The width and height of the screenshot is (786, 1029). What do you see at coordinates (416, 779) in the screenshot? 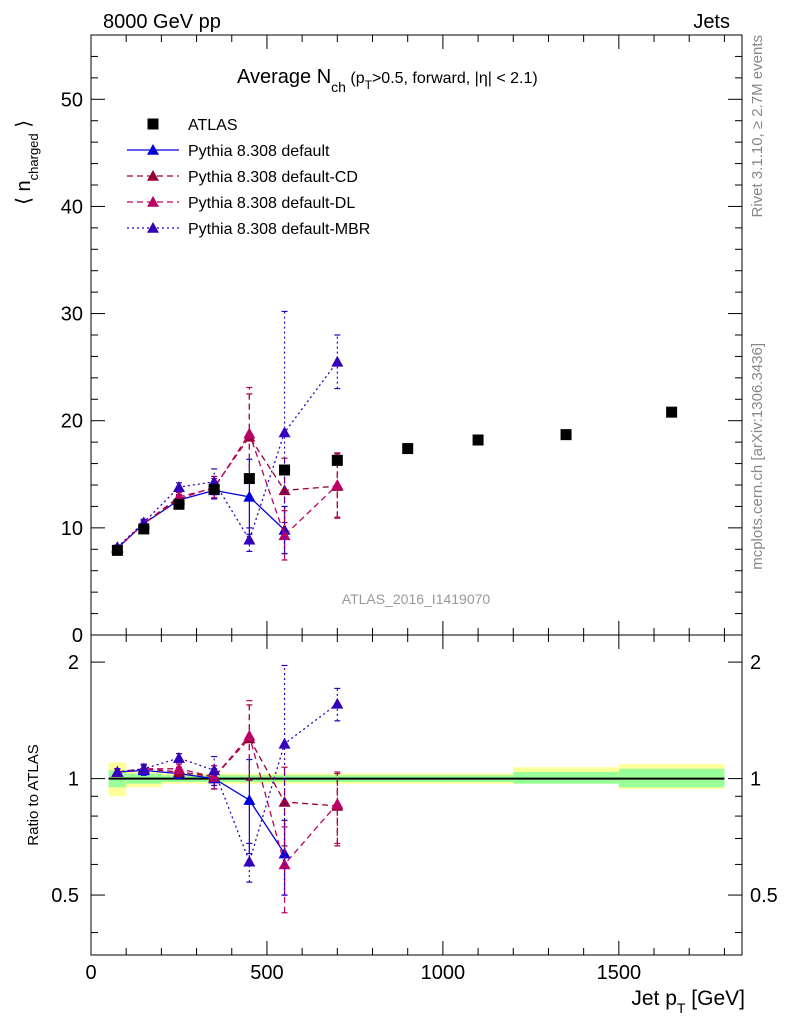
I see `ratio-uncertainty-bands` at bounding box center [416, 779].